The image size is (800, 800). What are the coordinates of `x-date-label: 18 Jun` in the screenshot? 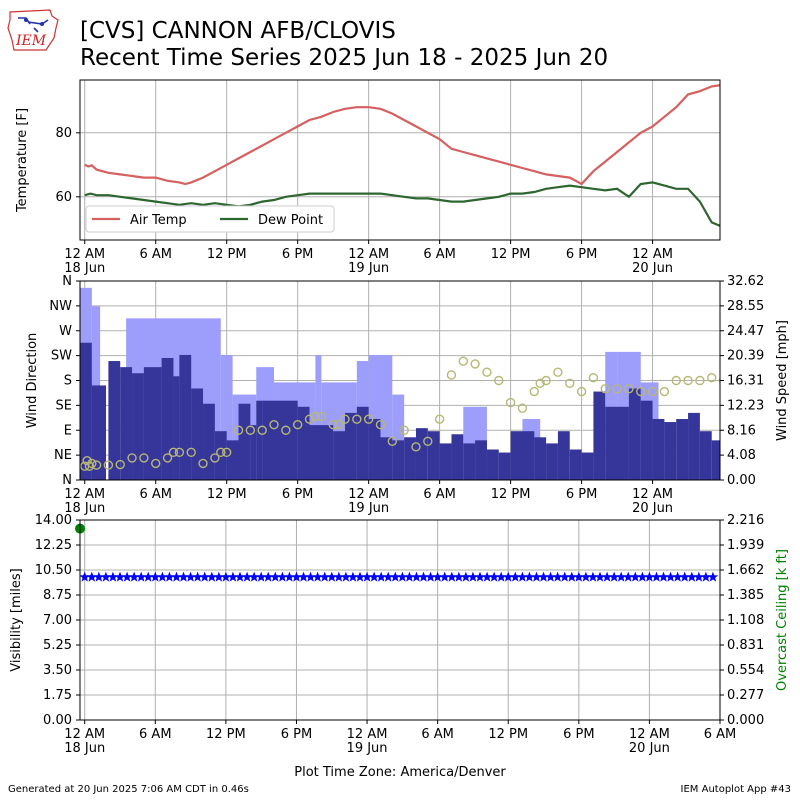 It's located at (84, 508).